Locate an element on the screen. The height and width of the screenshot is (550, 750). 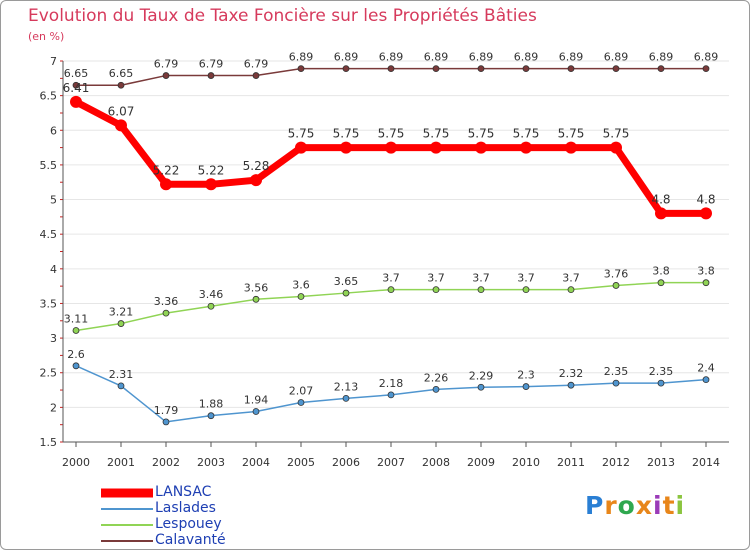
logo-letter: r is located at coordinates (611, 505).